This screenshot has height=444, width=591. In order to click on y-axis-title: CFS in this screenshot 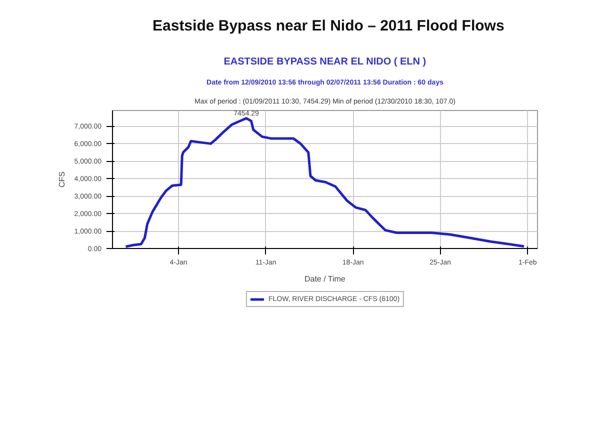, I will do `click(61, 180)`.